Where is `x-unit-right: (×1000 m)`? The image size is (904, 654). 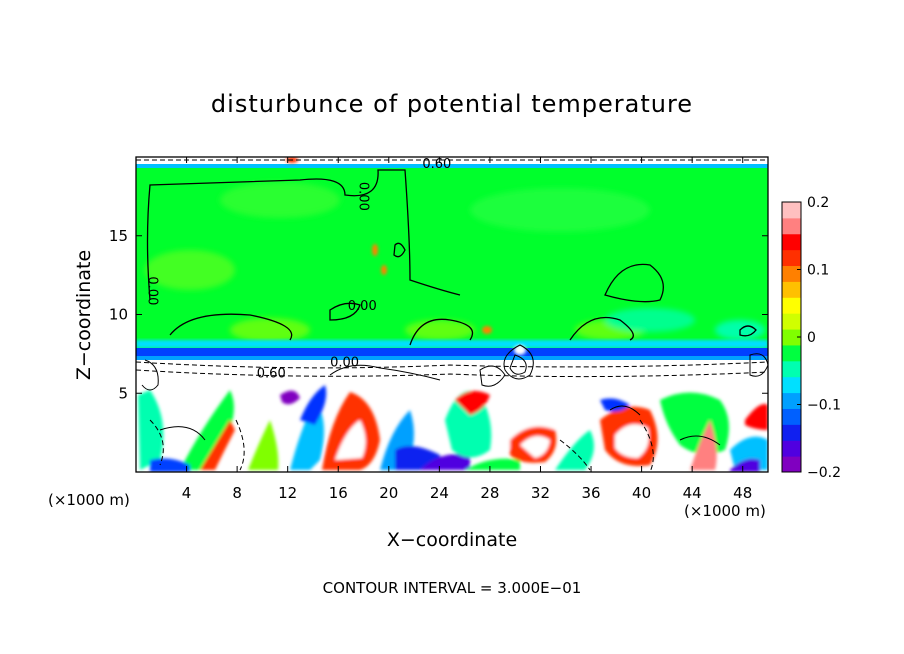 x-unit-right: (×1000 m) is located at coordinates (725, 511).